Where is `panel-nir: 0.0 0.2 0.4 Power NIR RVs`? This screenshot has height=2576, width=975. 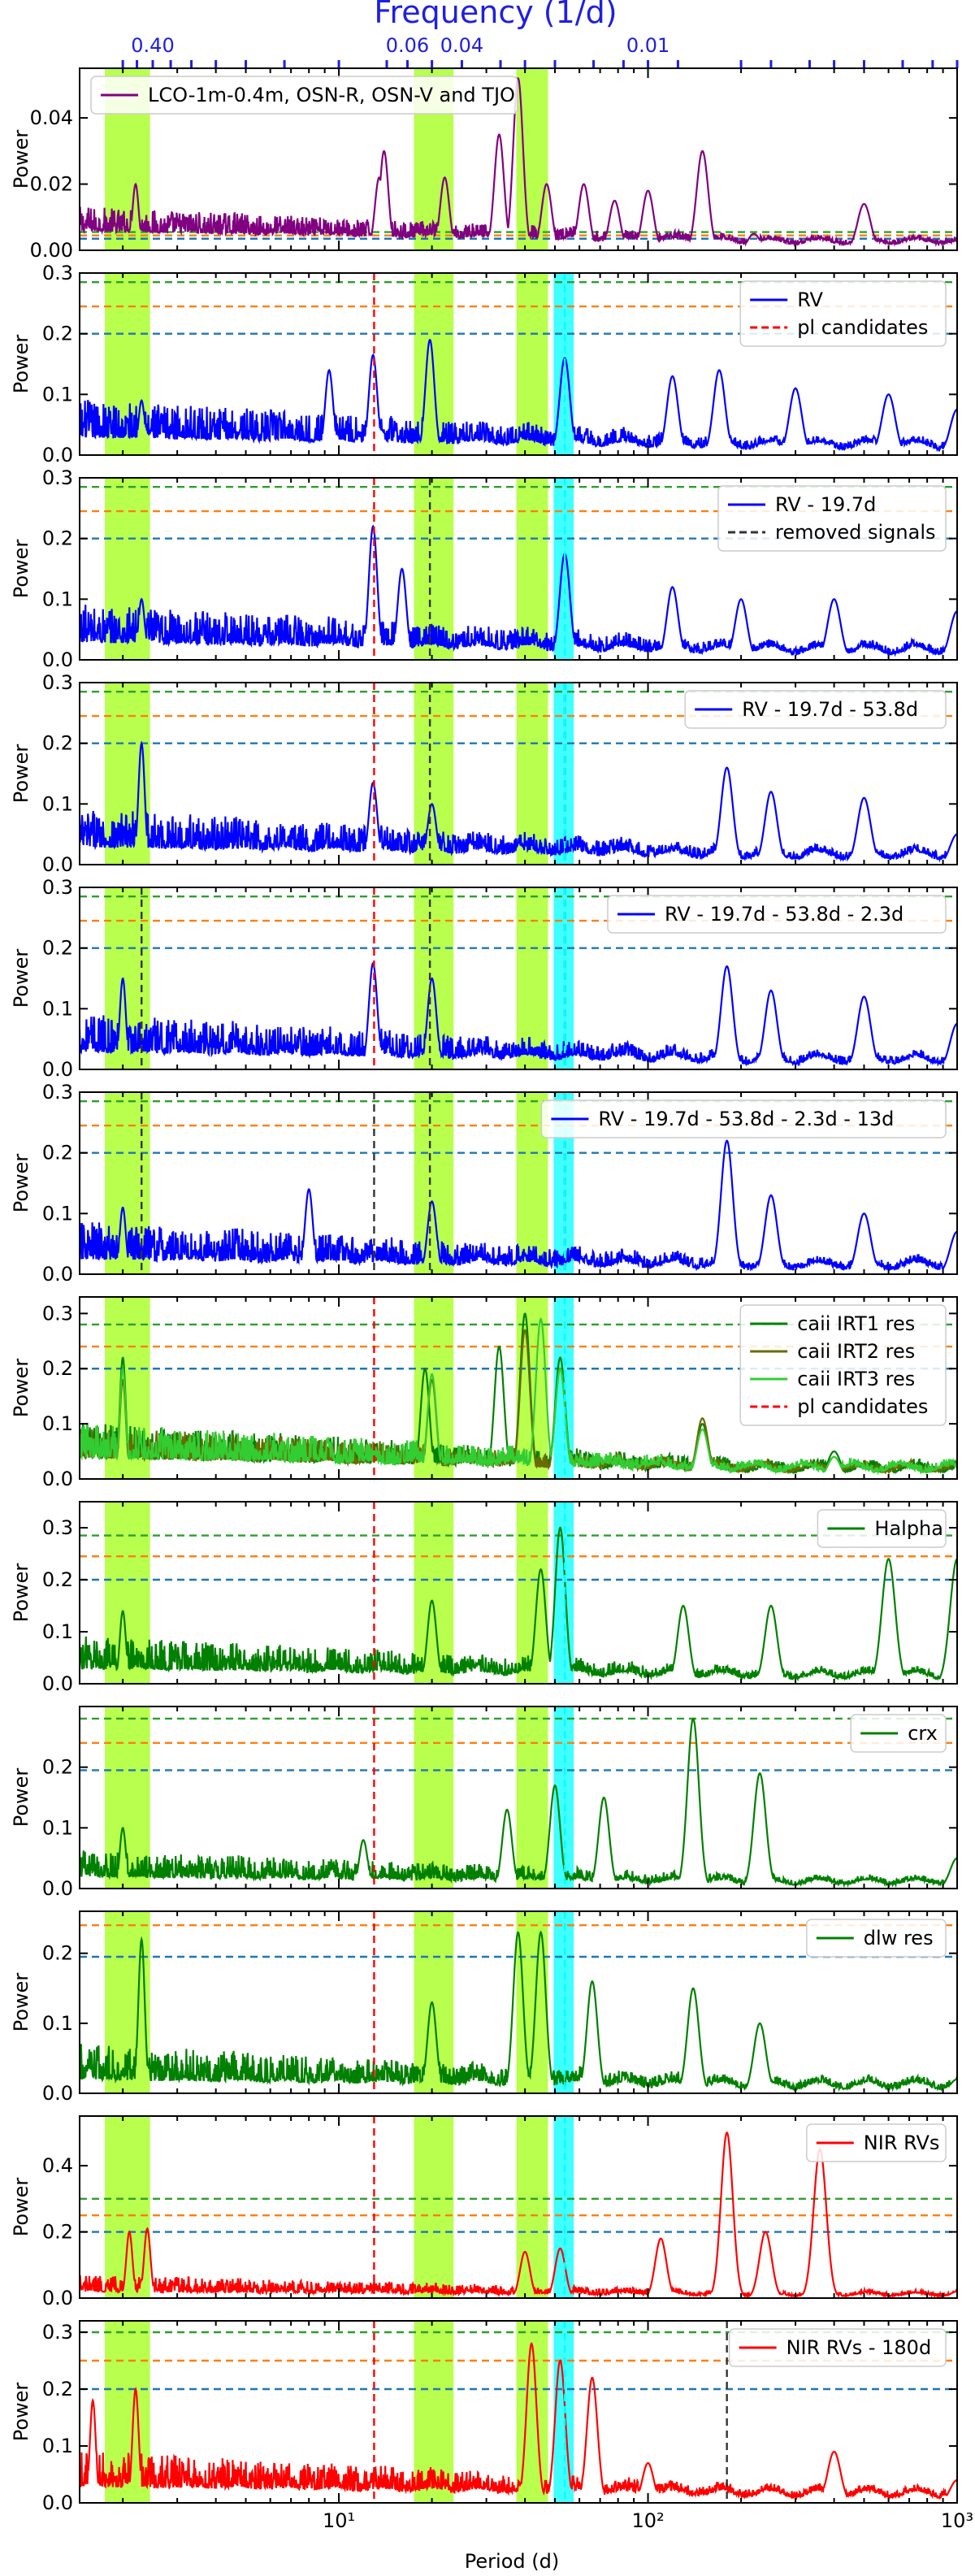 panel-nir: 0.0 0.2 0.4 Power NIR RVs is located at coordinates (484, 2212).